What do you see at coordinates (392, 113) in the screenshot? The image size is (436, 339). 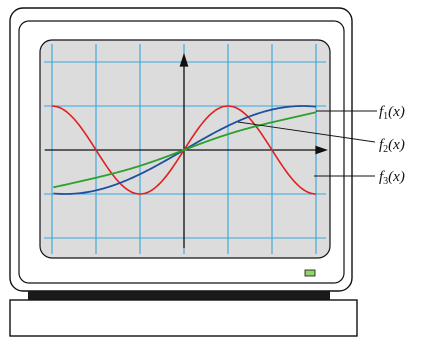 I see `label-f1: f1(x)` at bounding box center [392, 113].